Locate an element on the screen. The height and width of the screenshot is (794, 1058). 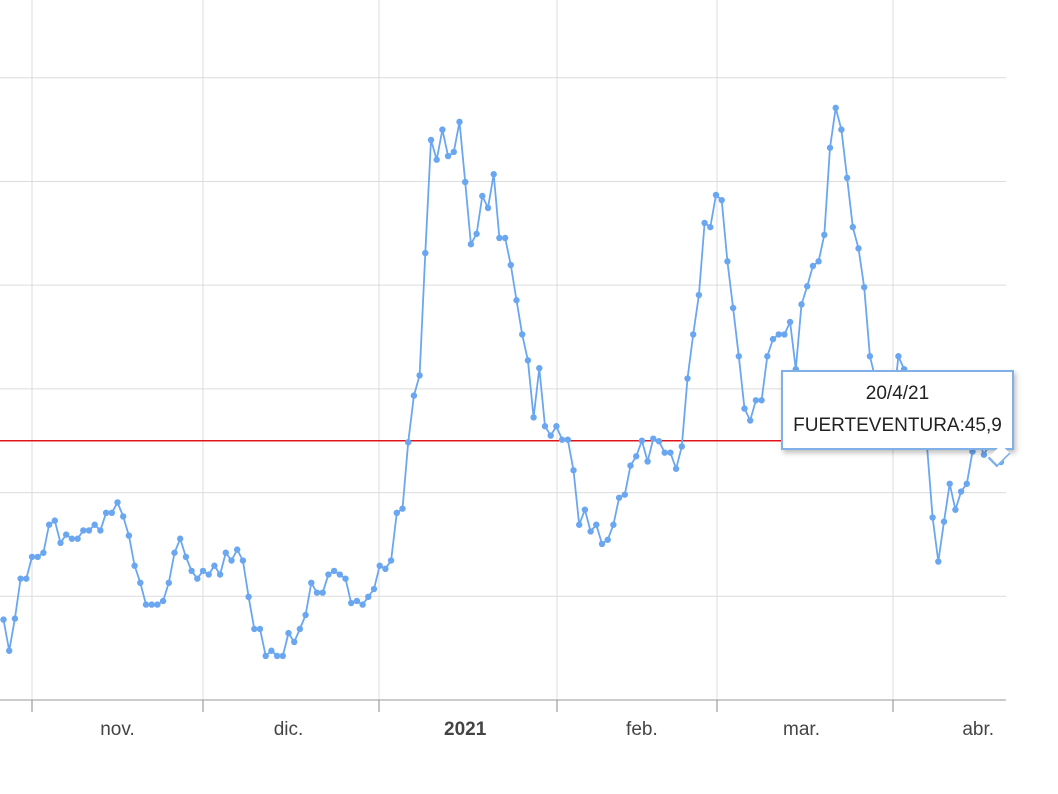
tooltip: 20/4/21 FUERTEVENTURA:45,9 is located at coordinates (897, 419).